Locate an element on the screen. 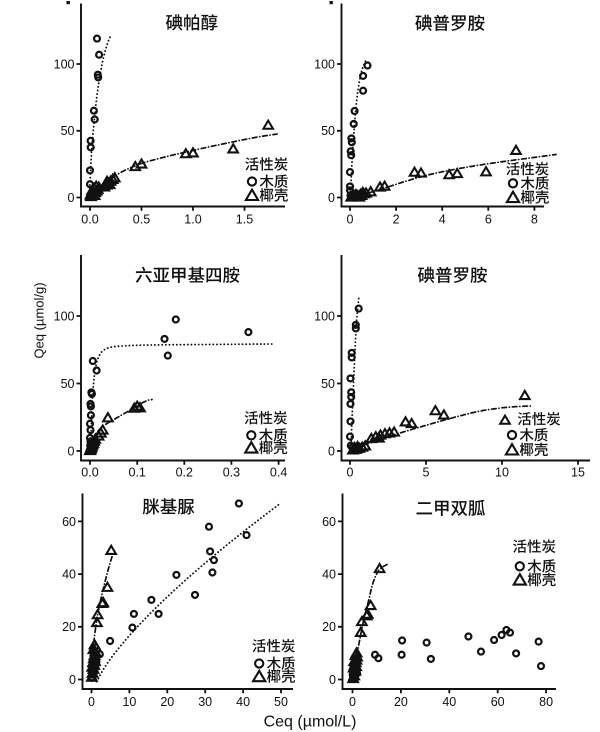  svg-text: 4 is located at coordinates (442, 220).